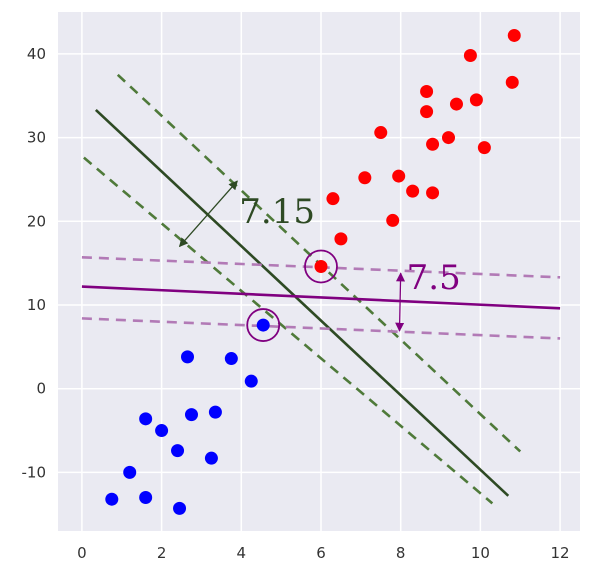  What do you see at coordinates (434, 278) in the screenshot?
I see `margin-width-label: 7.5` at bounding box center [434, 278].